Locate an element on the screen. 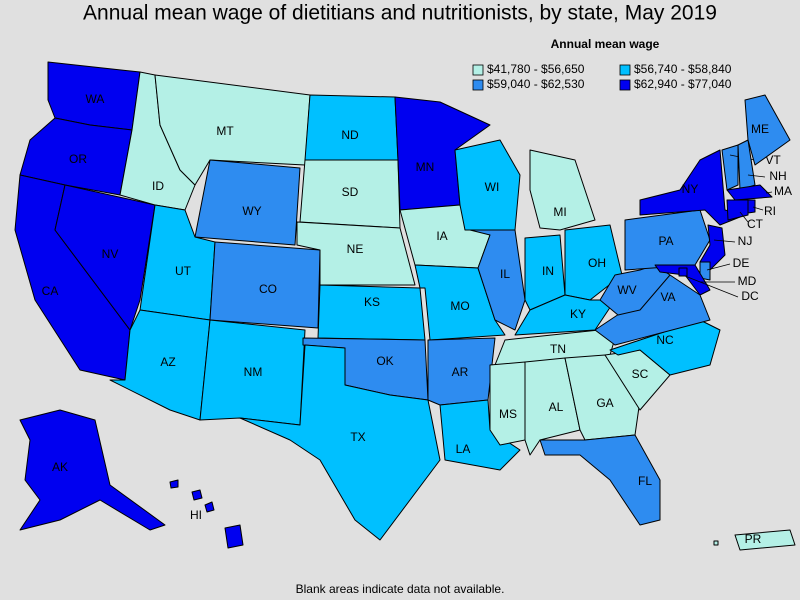 The image size is (800, 600). state-label: KS is located at coordinates (372, 302).